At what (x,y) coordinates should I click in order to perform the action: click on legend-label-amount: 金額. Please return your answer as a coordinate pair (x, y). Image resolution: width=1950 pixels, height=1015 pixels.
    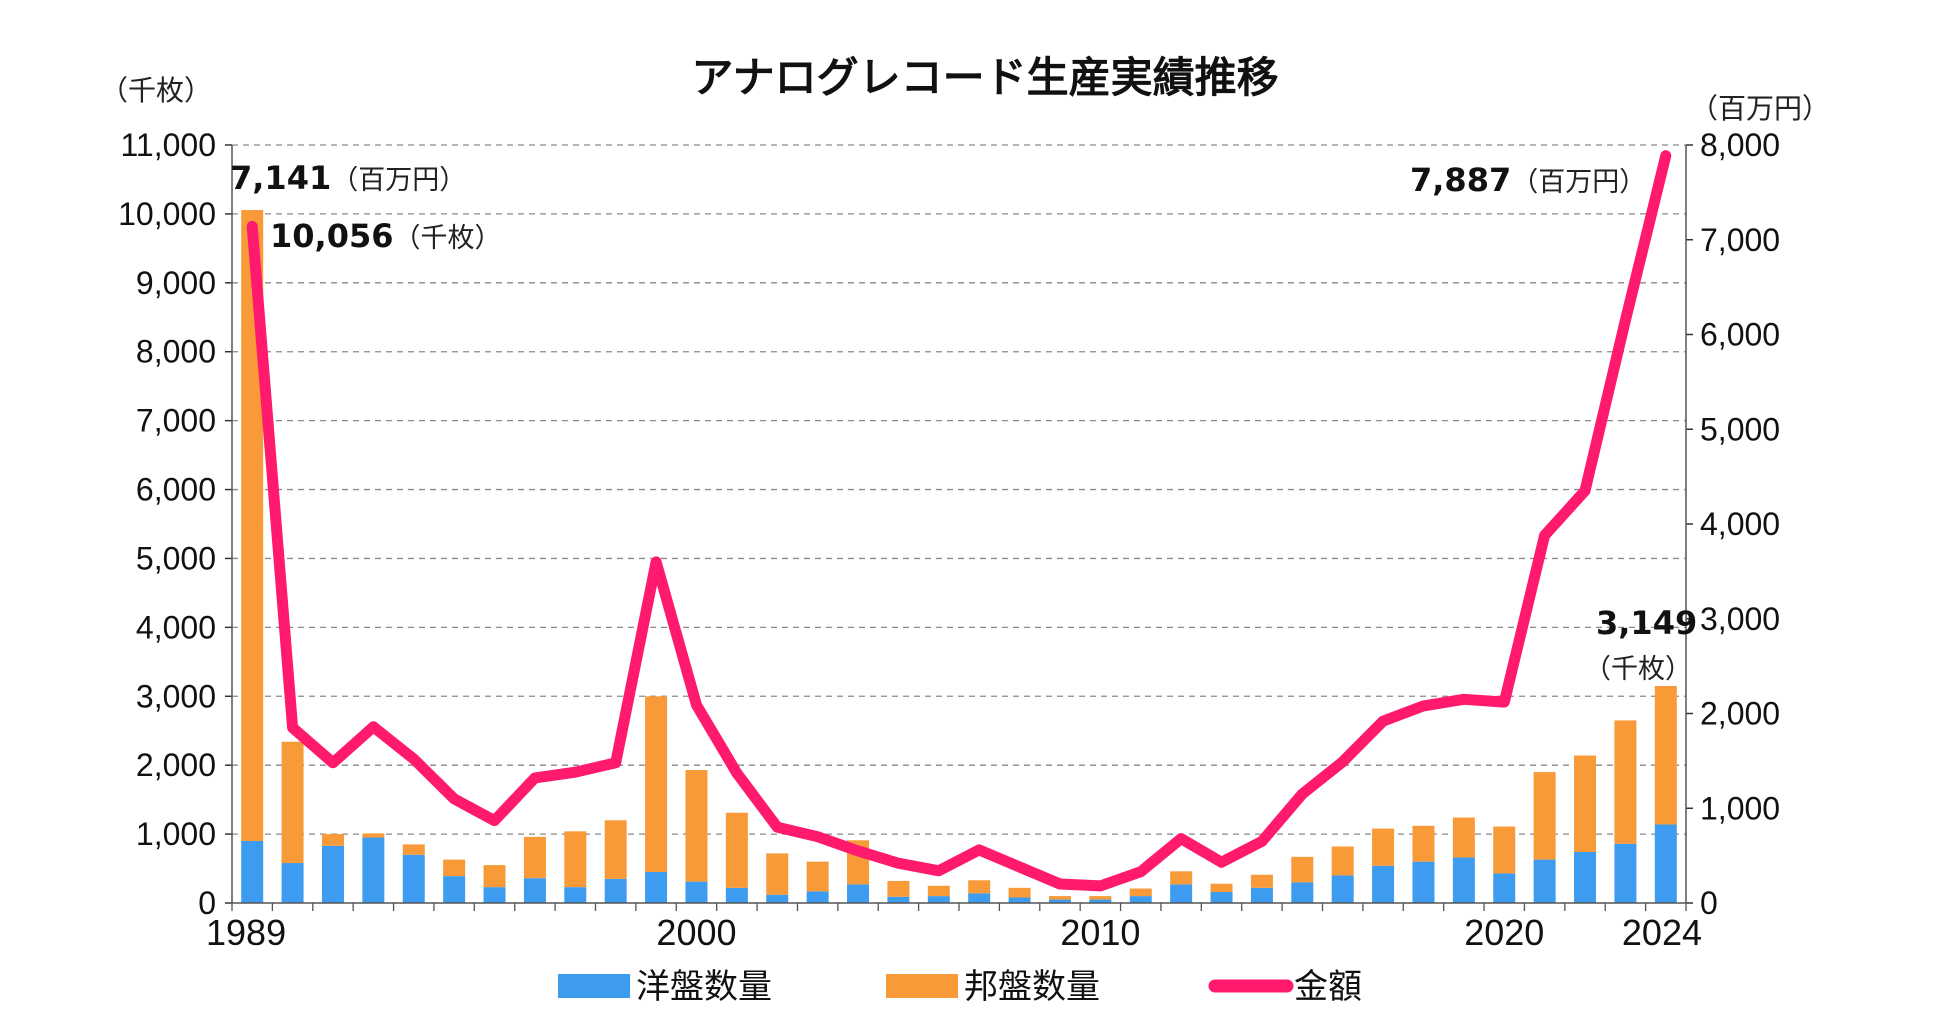
    Looking at the image, I should click on (1328, 987).